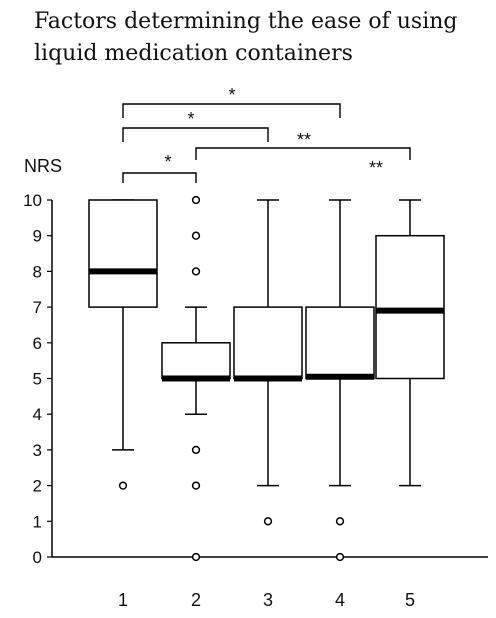 Image resolution: width=496 pixels, height=618 pixels. I want to click on y-tick-label: 4, so click(37, 414).